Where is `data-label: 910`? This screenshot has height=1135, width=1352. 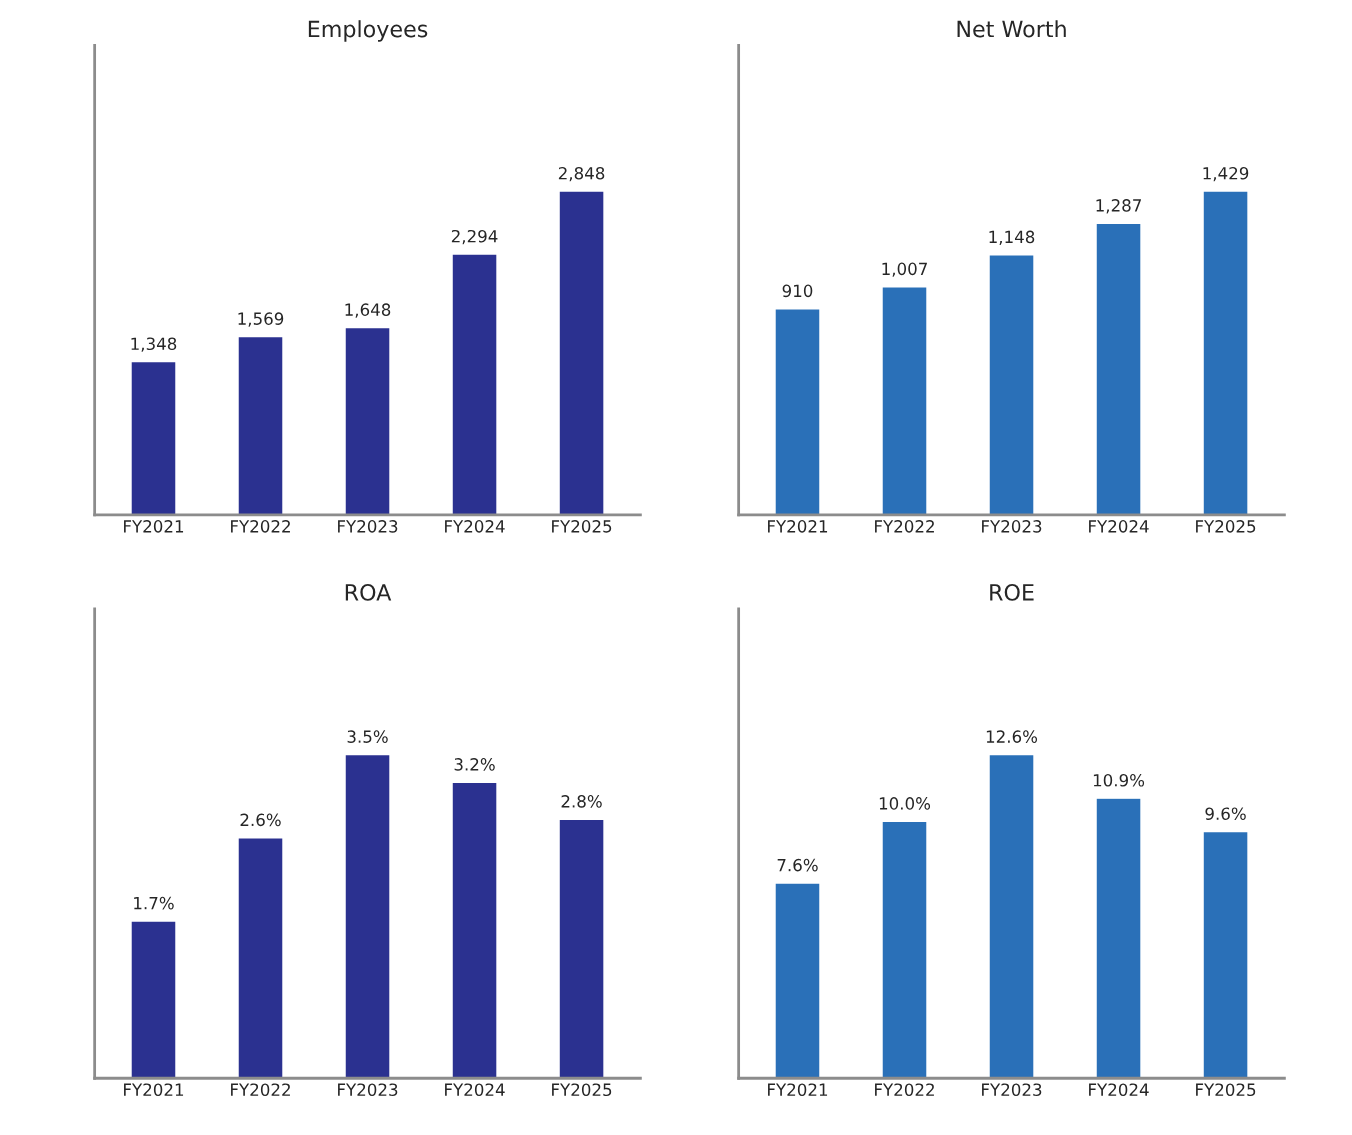 data-label: 910 is located at coordinates (797, 291).